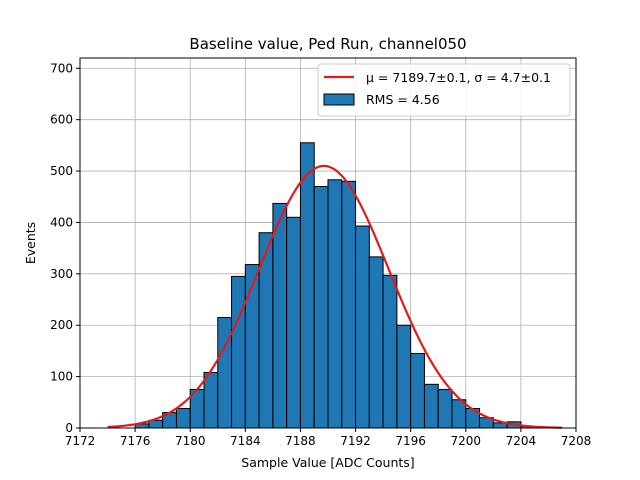  Describe the element at coordinates (61, 68) in the screenshot. I see `y-tick-label: 700` at that location.